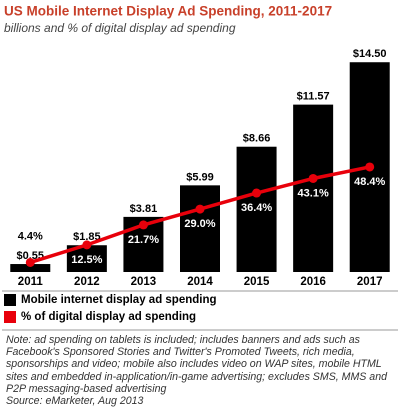 Image resolution: width=400 pixels, height=414 pixels. What do you see at coordinates (87, 282) in the screenshot?
I see `x-tick-label: 2012` at bounding box center [87, 282].